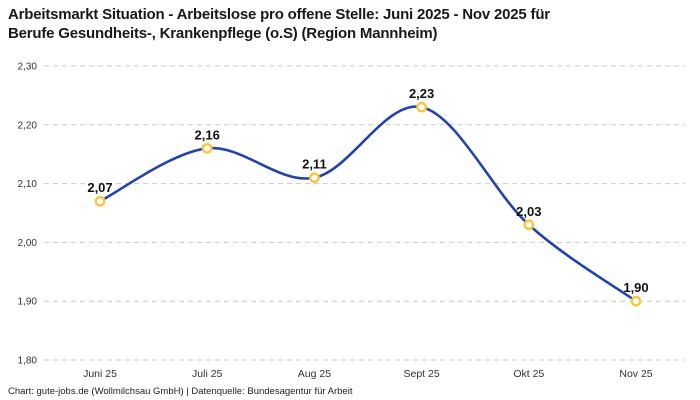 This screenshot has height=400, width=700. I want to click on y-tick-label: 2,10, so click(28, 184).